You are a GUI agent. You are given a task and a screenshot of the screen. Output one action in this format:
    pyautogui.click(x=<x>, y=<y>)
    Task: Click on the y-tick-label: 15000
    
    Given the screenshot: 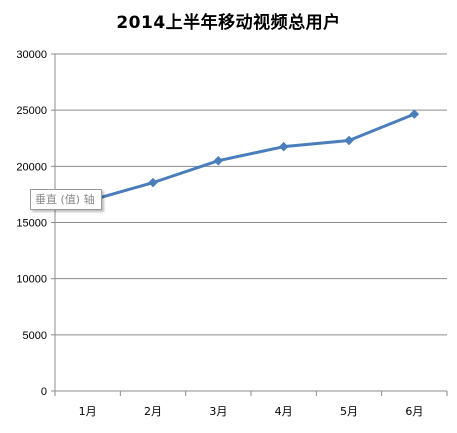 What is the action you would take?
    pyautogui.click(x=31, y=224)
    